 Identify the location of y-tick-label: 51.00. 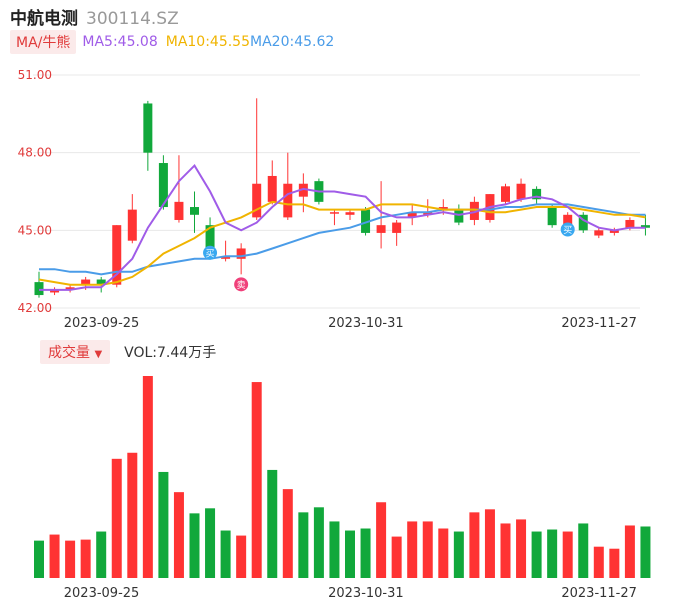
(35, 75).